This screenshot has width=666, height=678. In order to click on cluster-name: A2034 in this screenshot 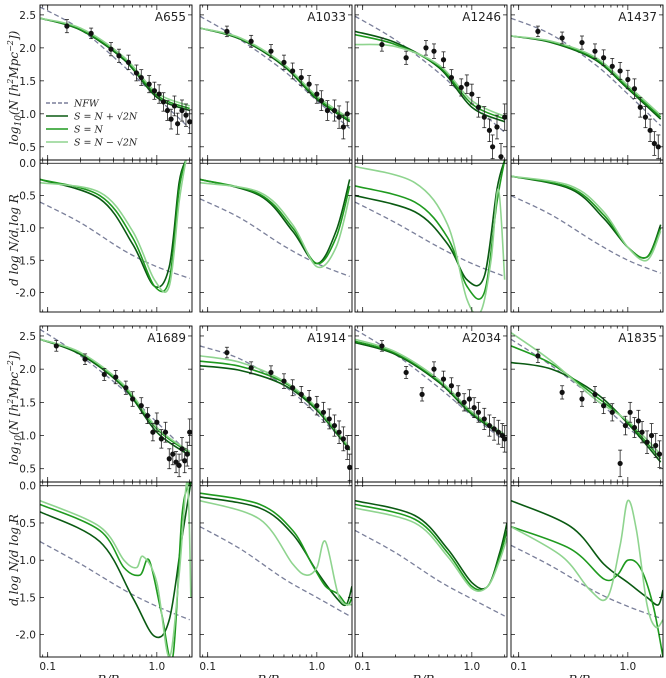, I will do `click(481, 338)`.